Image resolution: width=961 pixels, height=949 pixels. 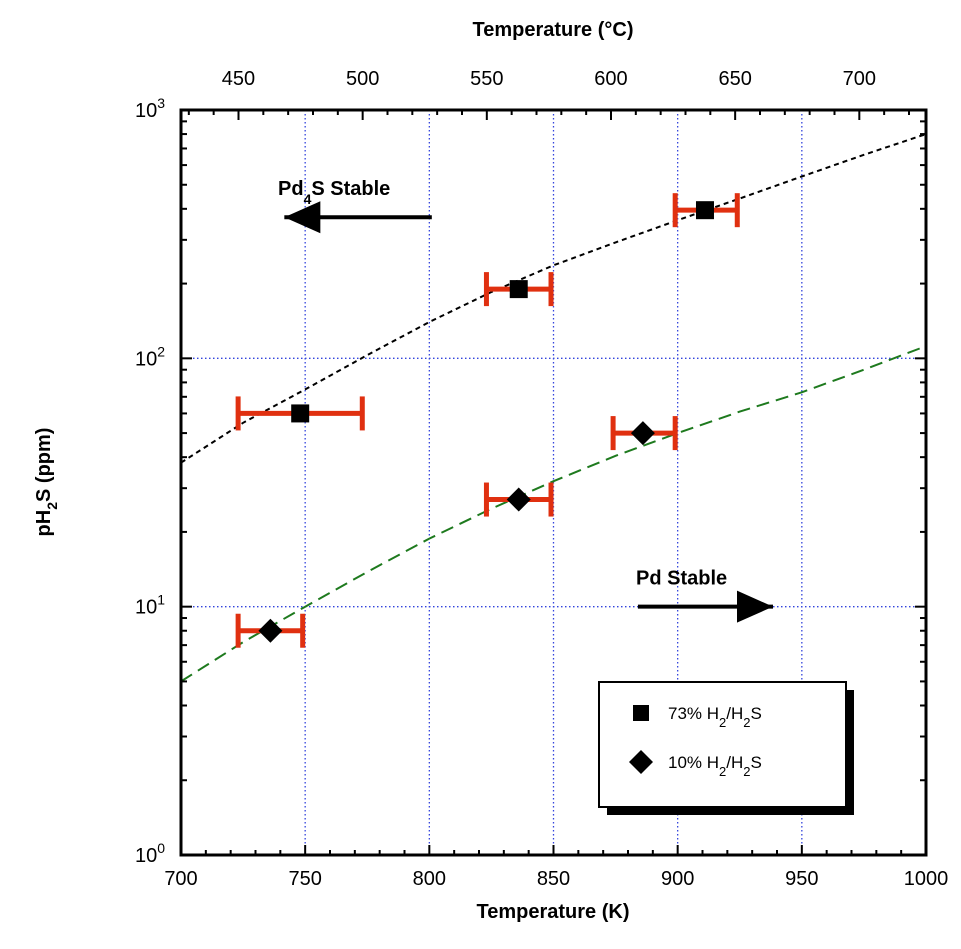 I want to click on x-tick-label: 800, so click(x=429, y=879).